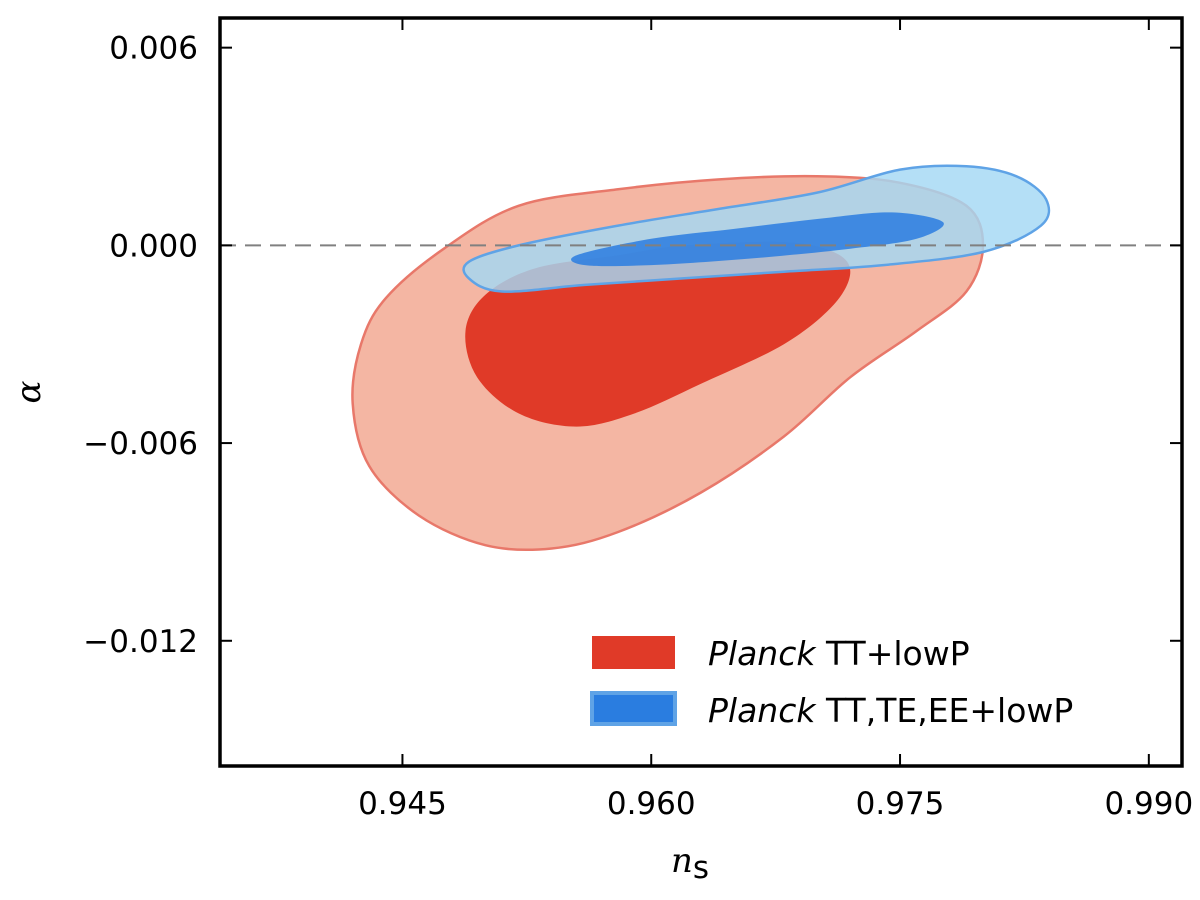  I want to click on x-tick-labels: 0.945 0.960 0.975 0.990, so click(775, 804).